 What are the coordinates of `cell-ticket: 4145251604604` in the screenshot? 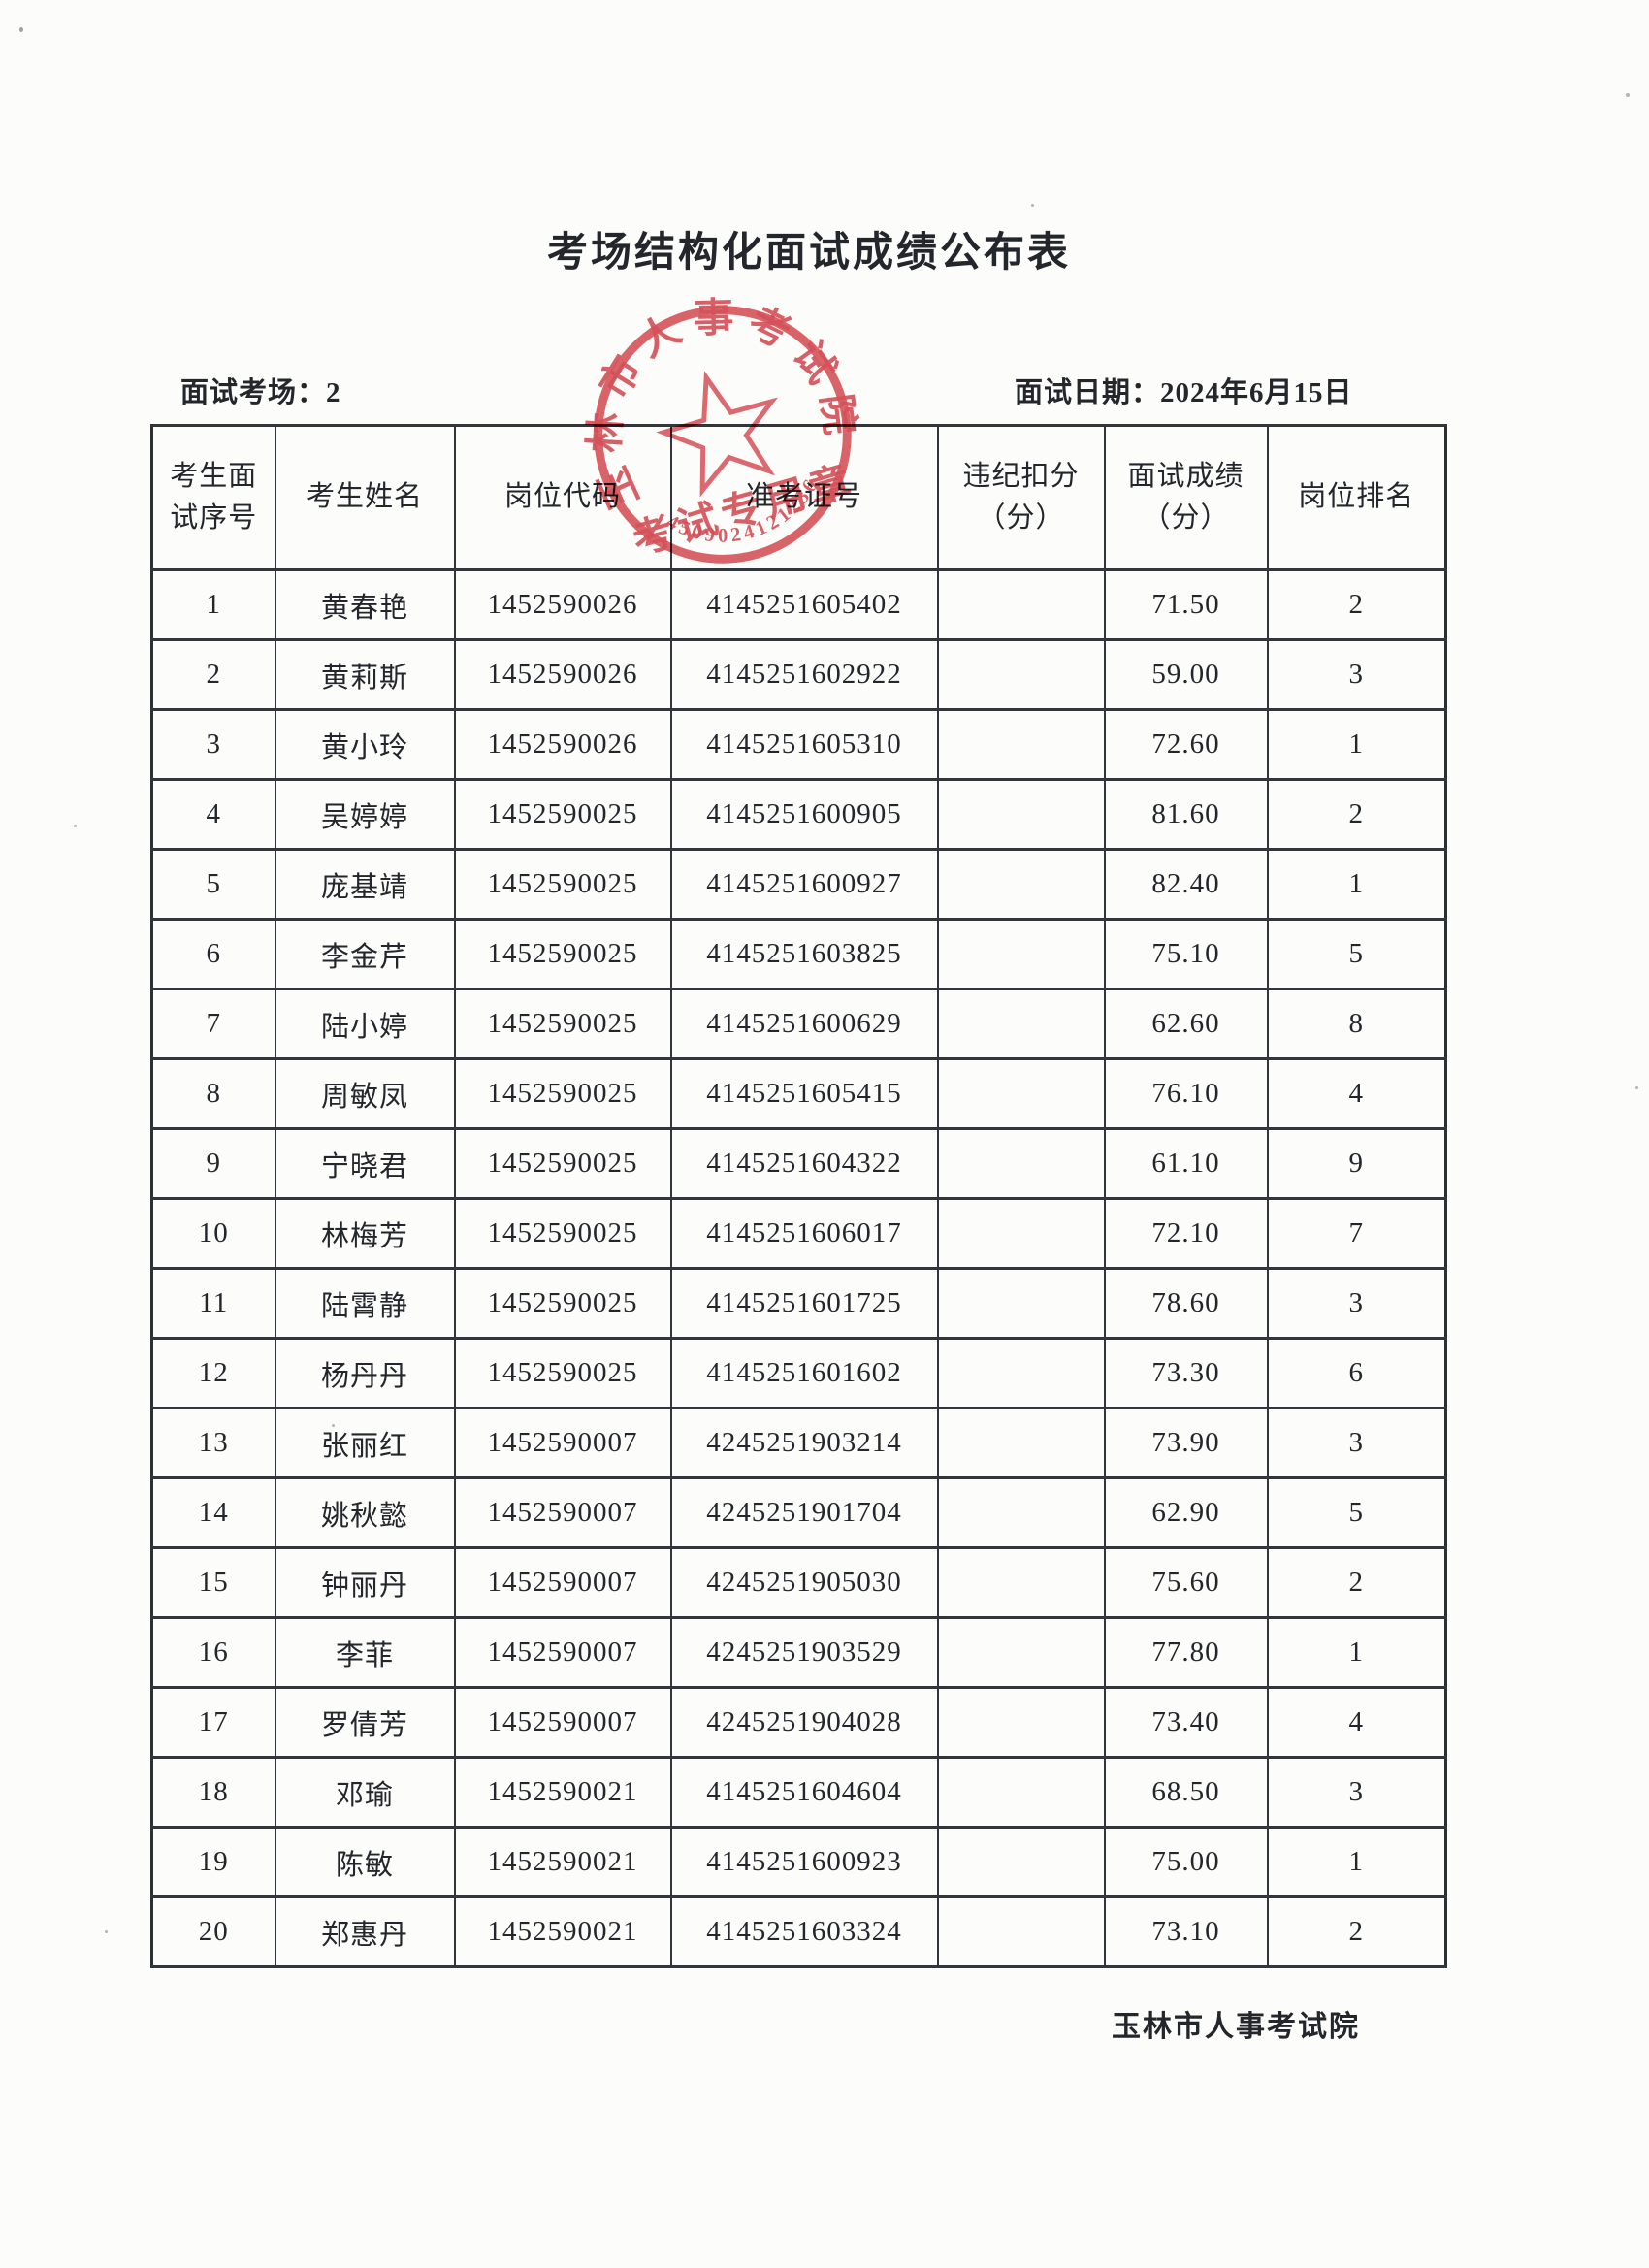 It's located at (804, 1792).